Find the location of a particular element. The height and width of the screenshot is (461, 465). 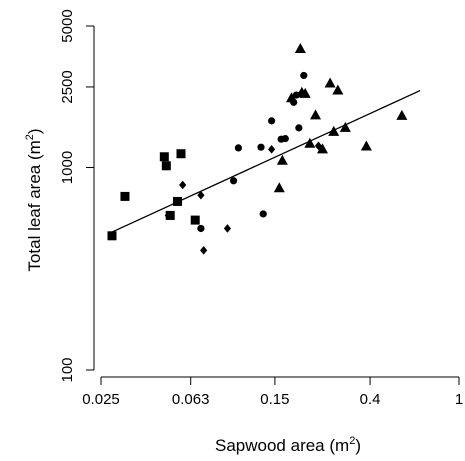

y-tick-label: 1000 is located at coordinates (67, 167).